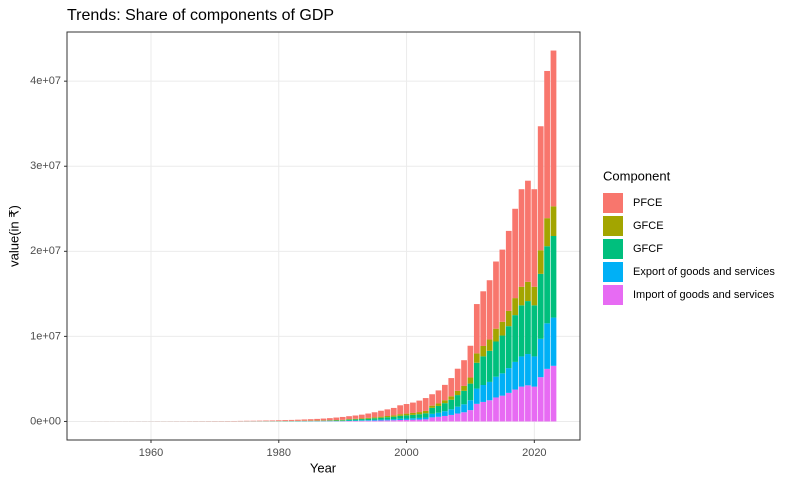 The width and height of the screenshot is (807, 485). I want to click on x-tick-label: 2020, so click(534, 453).